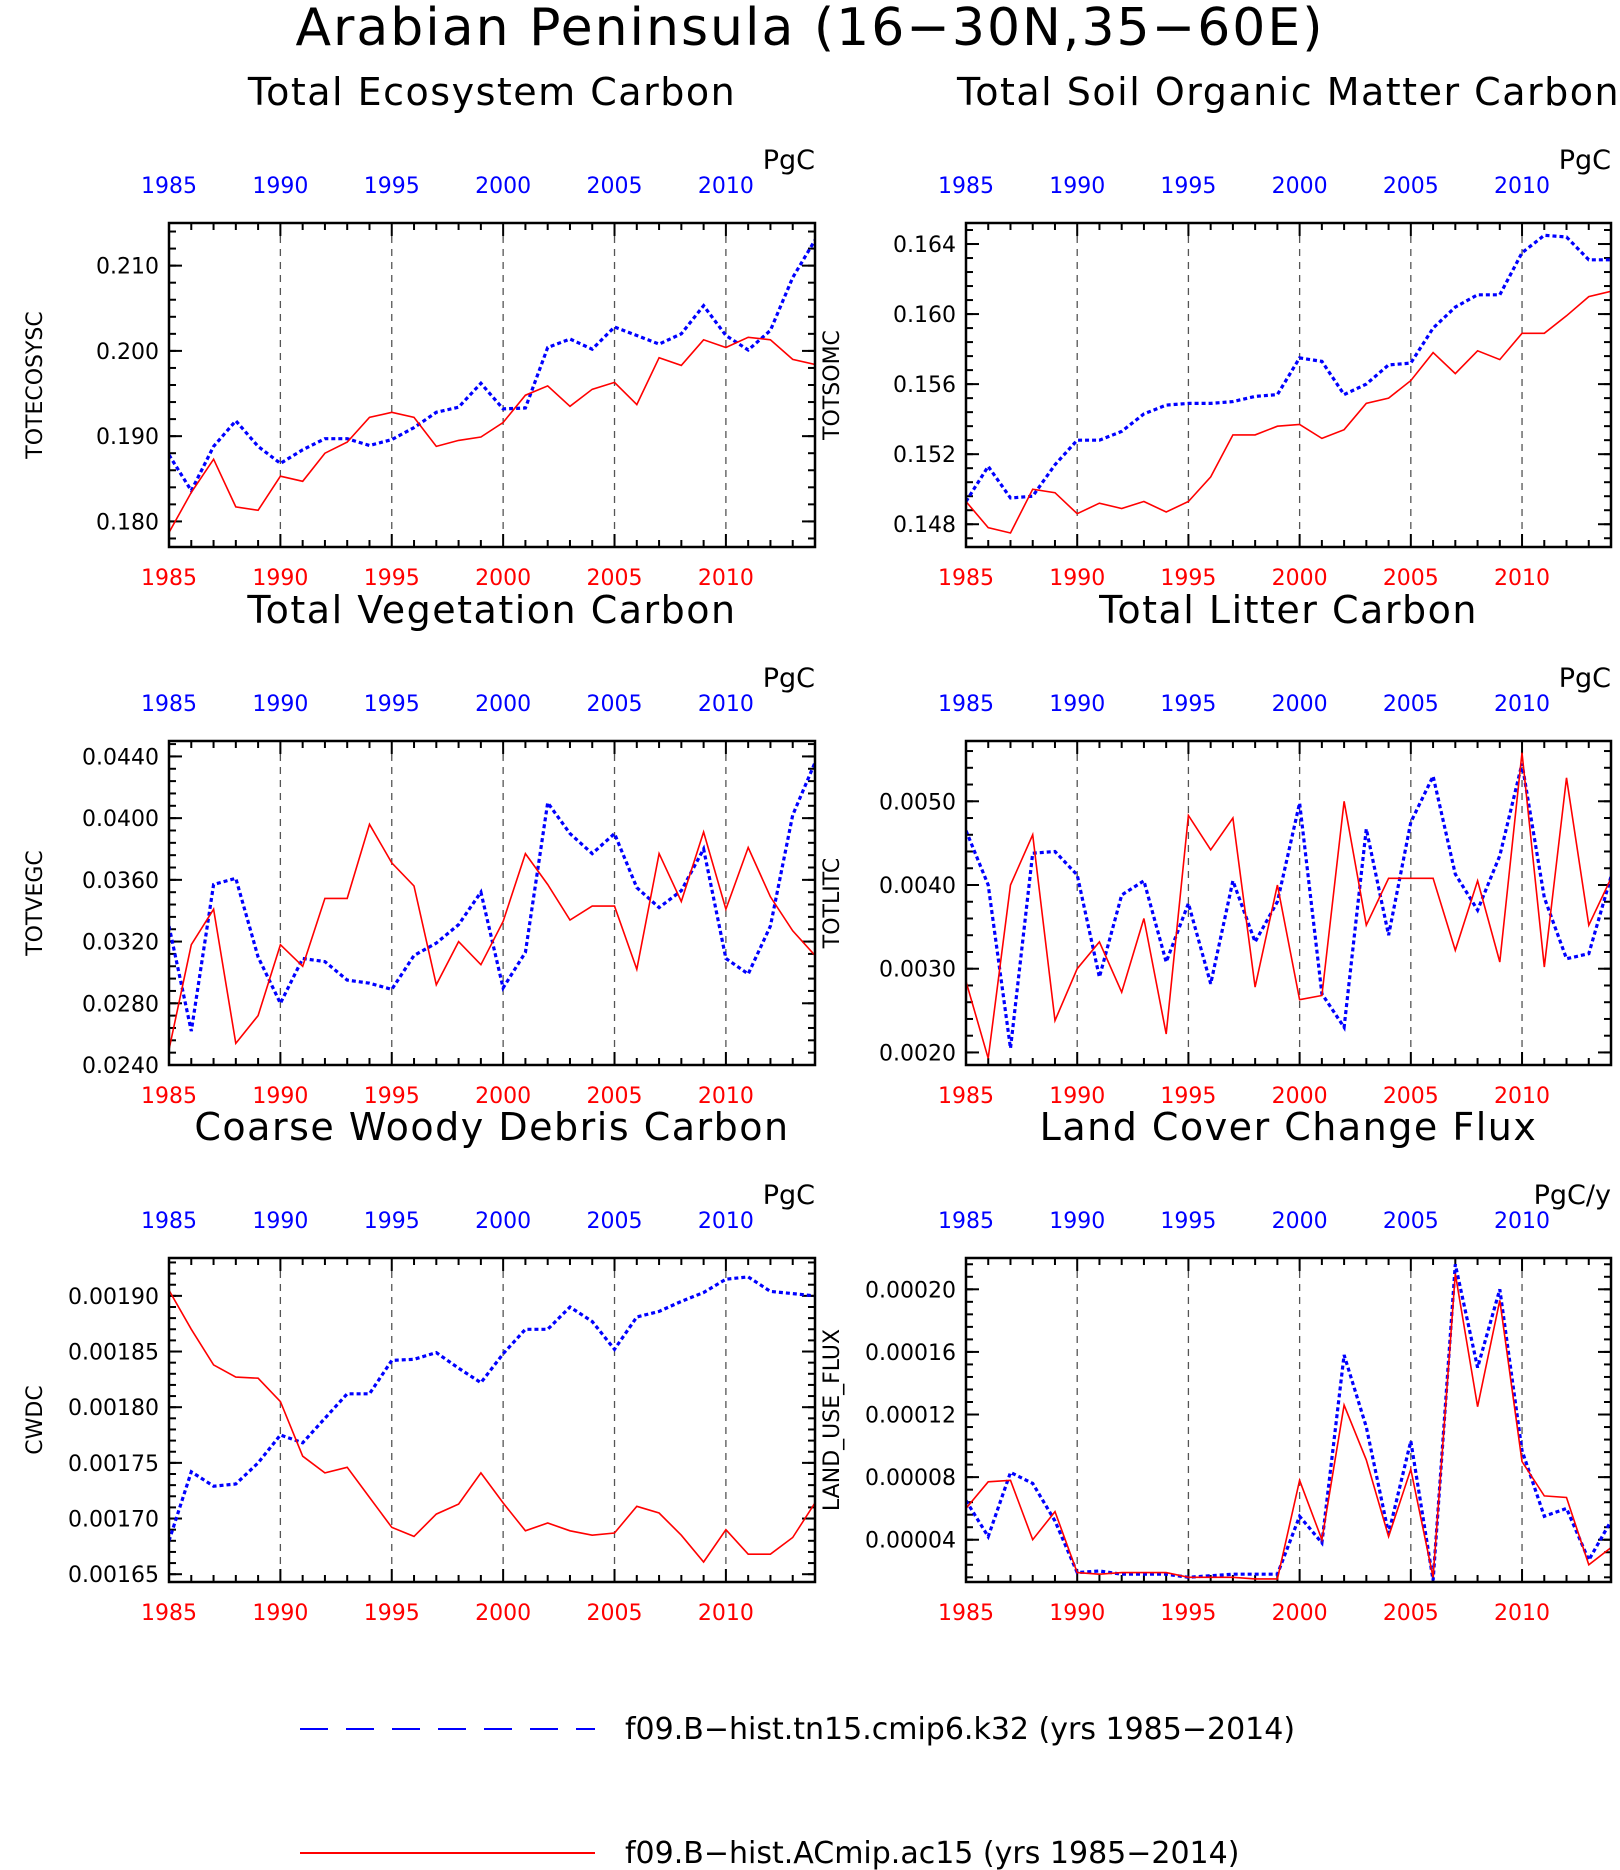 This screenshot has width=1620, height=1870. Describe the element at coordinates (917, 802) in the screenshot. I see `y-tick-label: 0.0050` at that location.